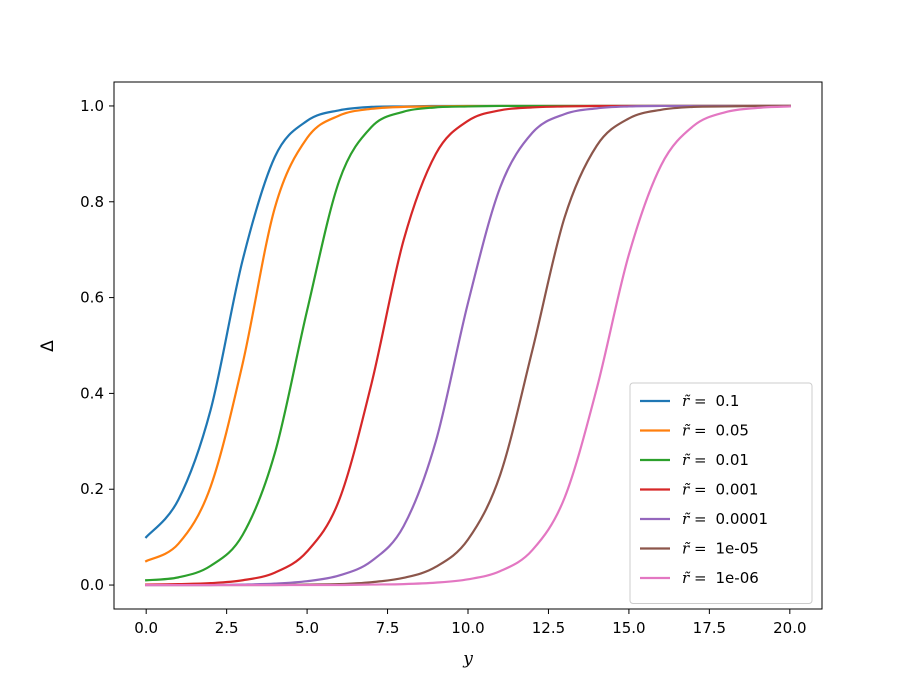 The width and height of the screenshot is (913, 685). What do you see at coordinates (720, 490) in the screenshot?
I see `legend-label: r̃ = 0.001` at bounding box center [720, 490].